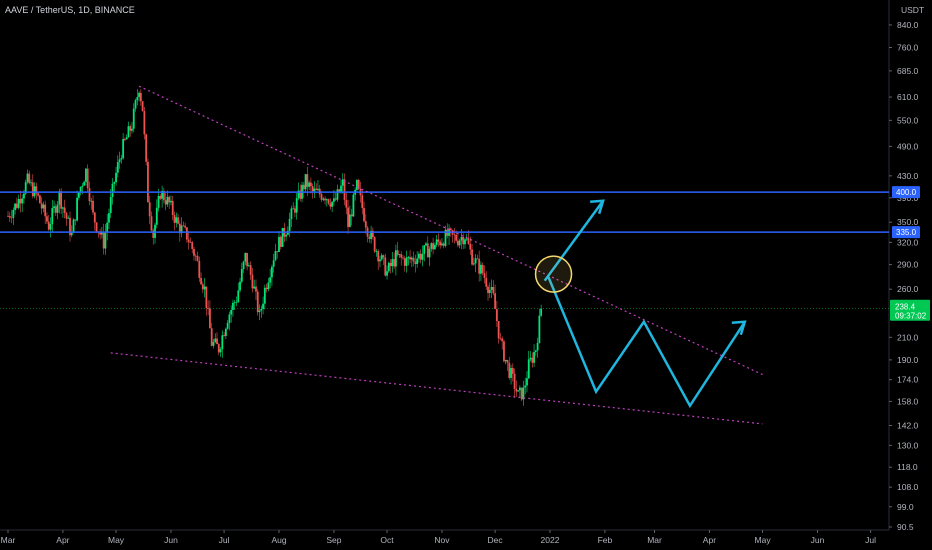 The height and width of the screenshot is (550, 932). What do you see at coordinates (908, 380) in the screenshot?
I see `y-tick-label: 174.0` at bounding box center [908, 380].